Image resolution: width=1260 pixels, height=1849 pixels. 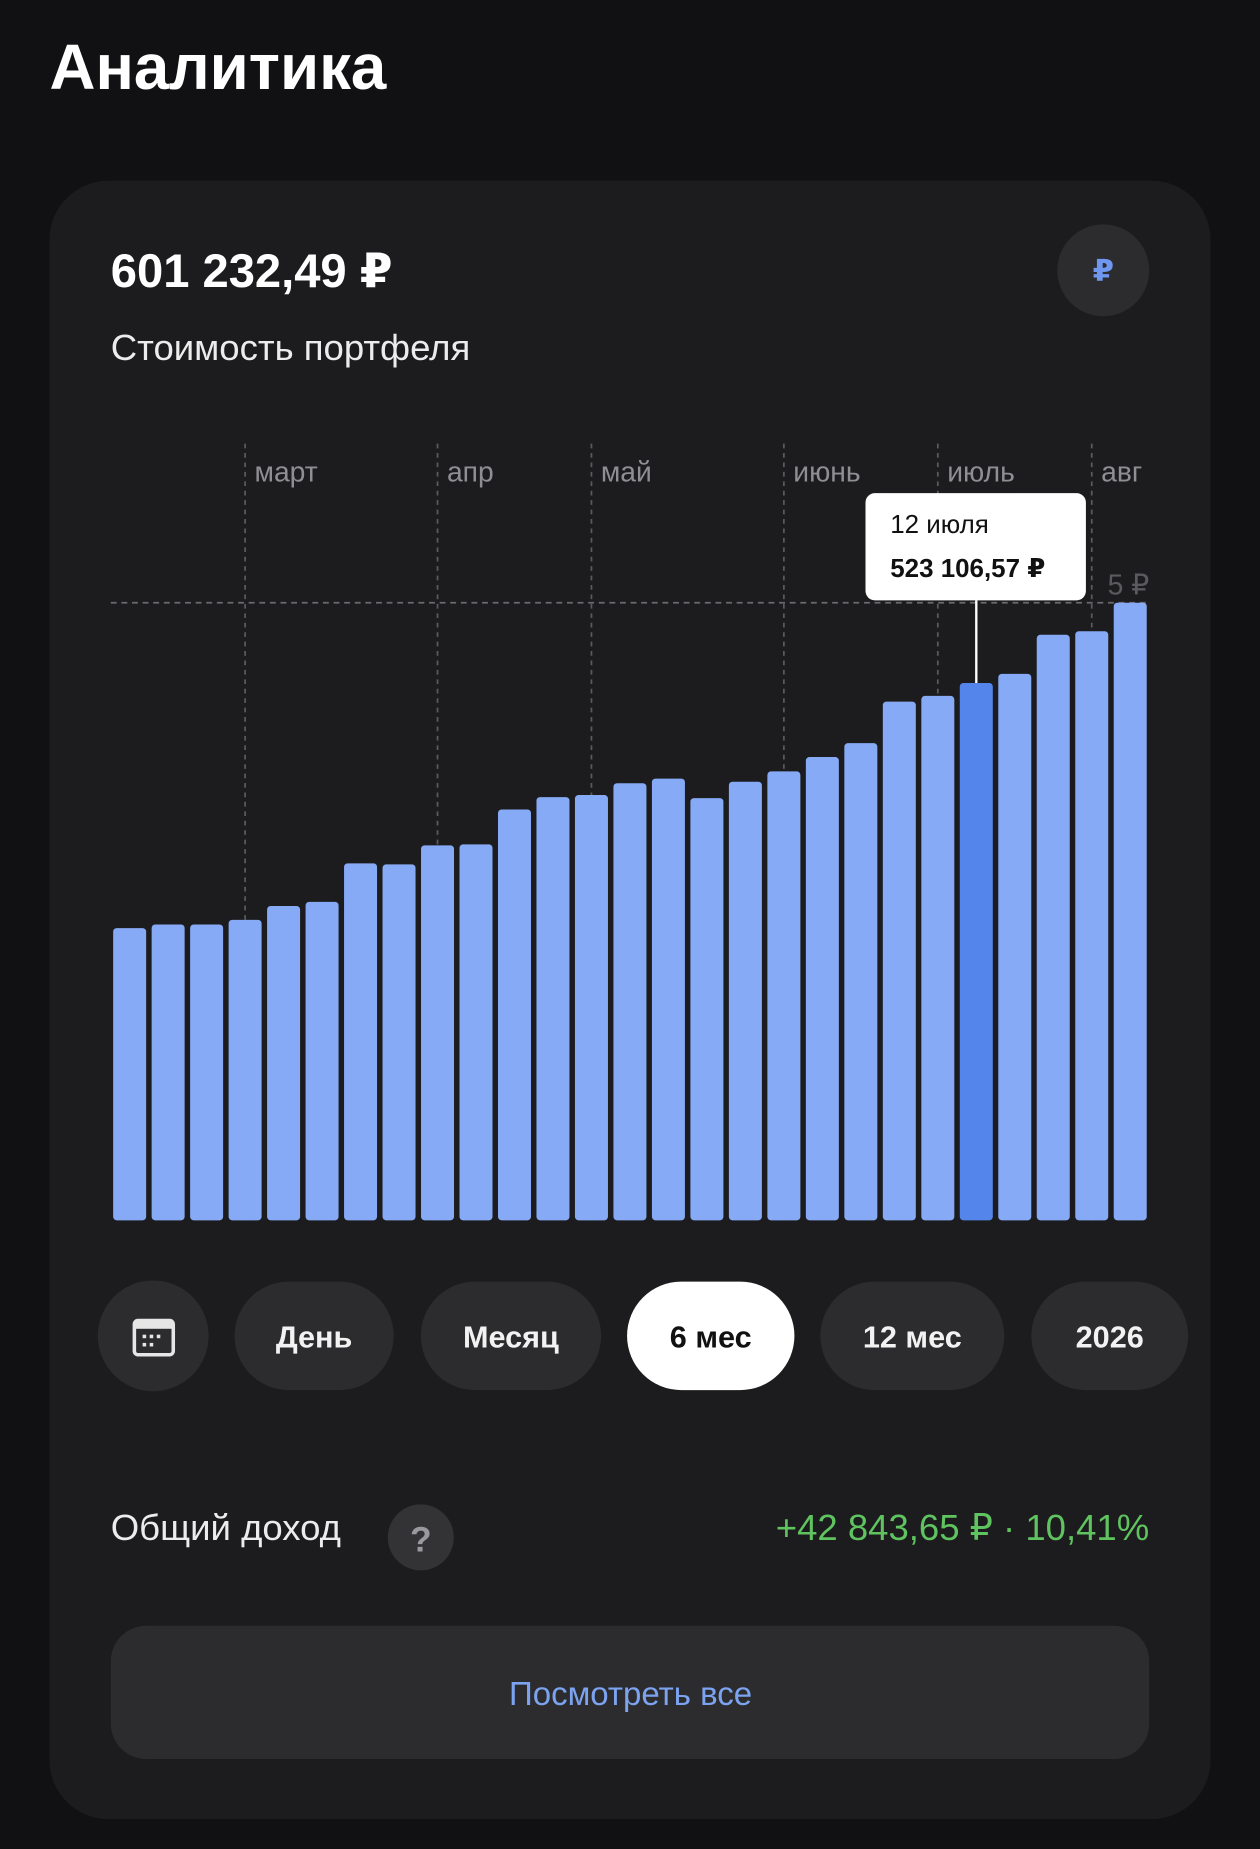 What do you see at coordinates (962, 1527) in the screenshot?
I see `income-value: +42 843,65 ₽ · 10,41%` at bounding box center [962, 1527].